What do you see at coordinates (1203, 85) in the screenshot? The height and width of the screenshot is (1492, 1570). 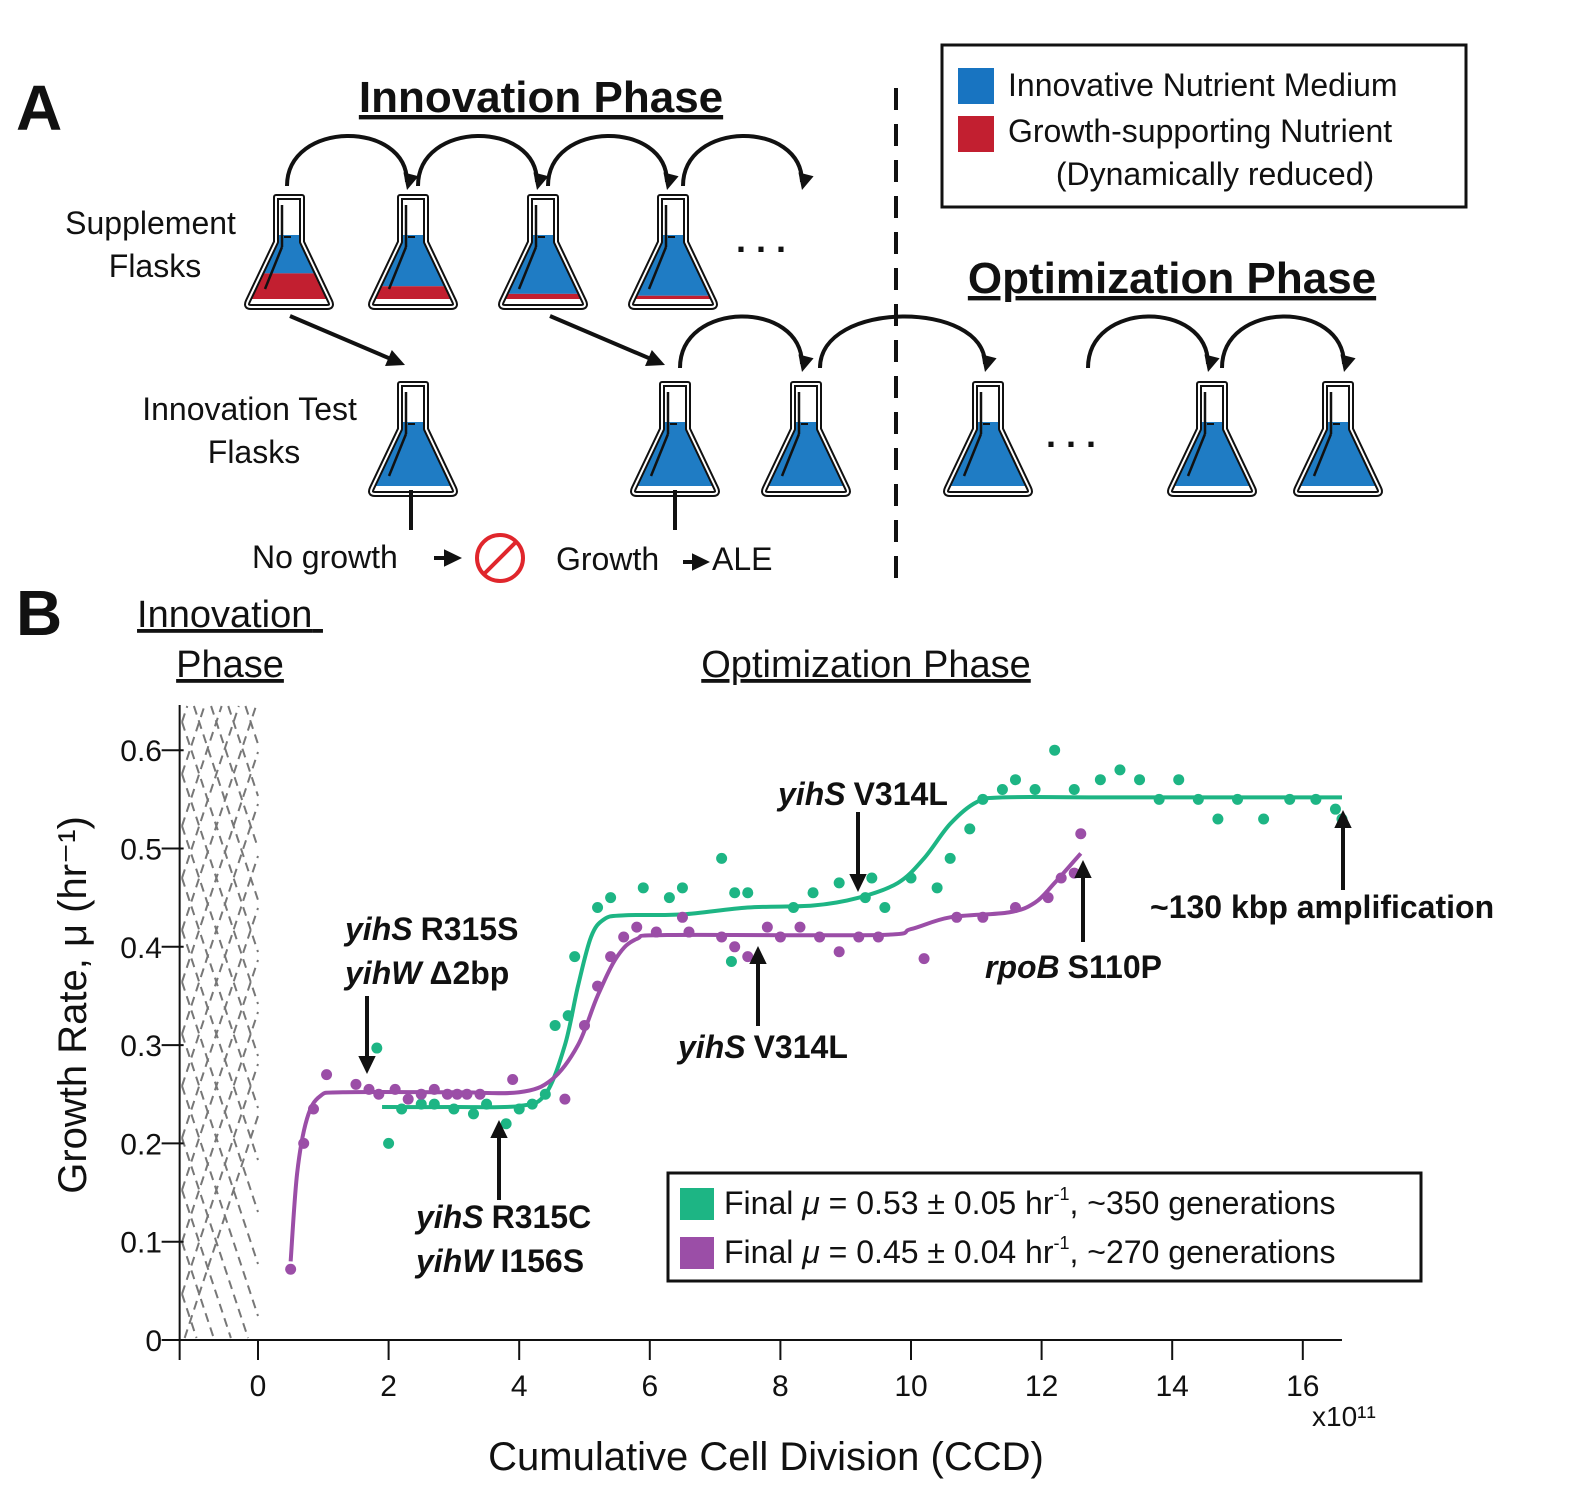 I see `legend-item-label: Innovative Nutrient Medium` at bounding box center [1203, 85].